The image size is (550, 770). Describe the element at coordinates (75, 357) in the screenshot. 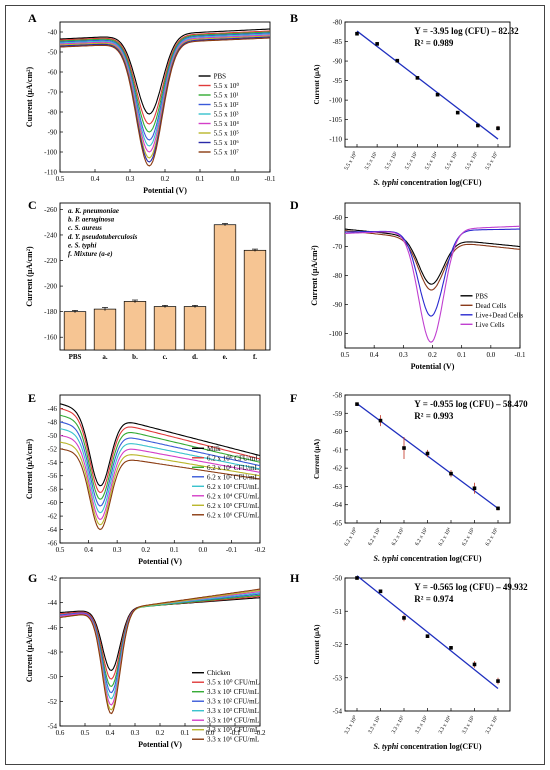

I see `x-tick-label: PBS` at that location.